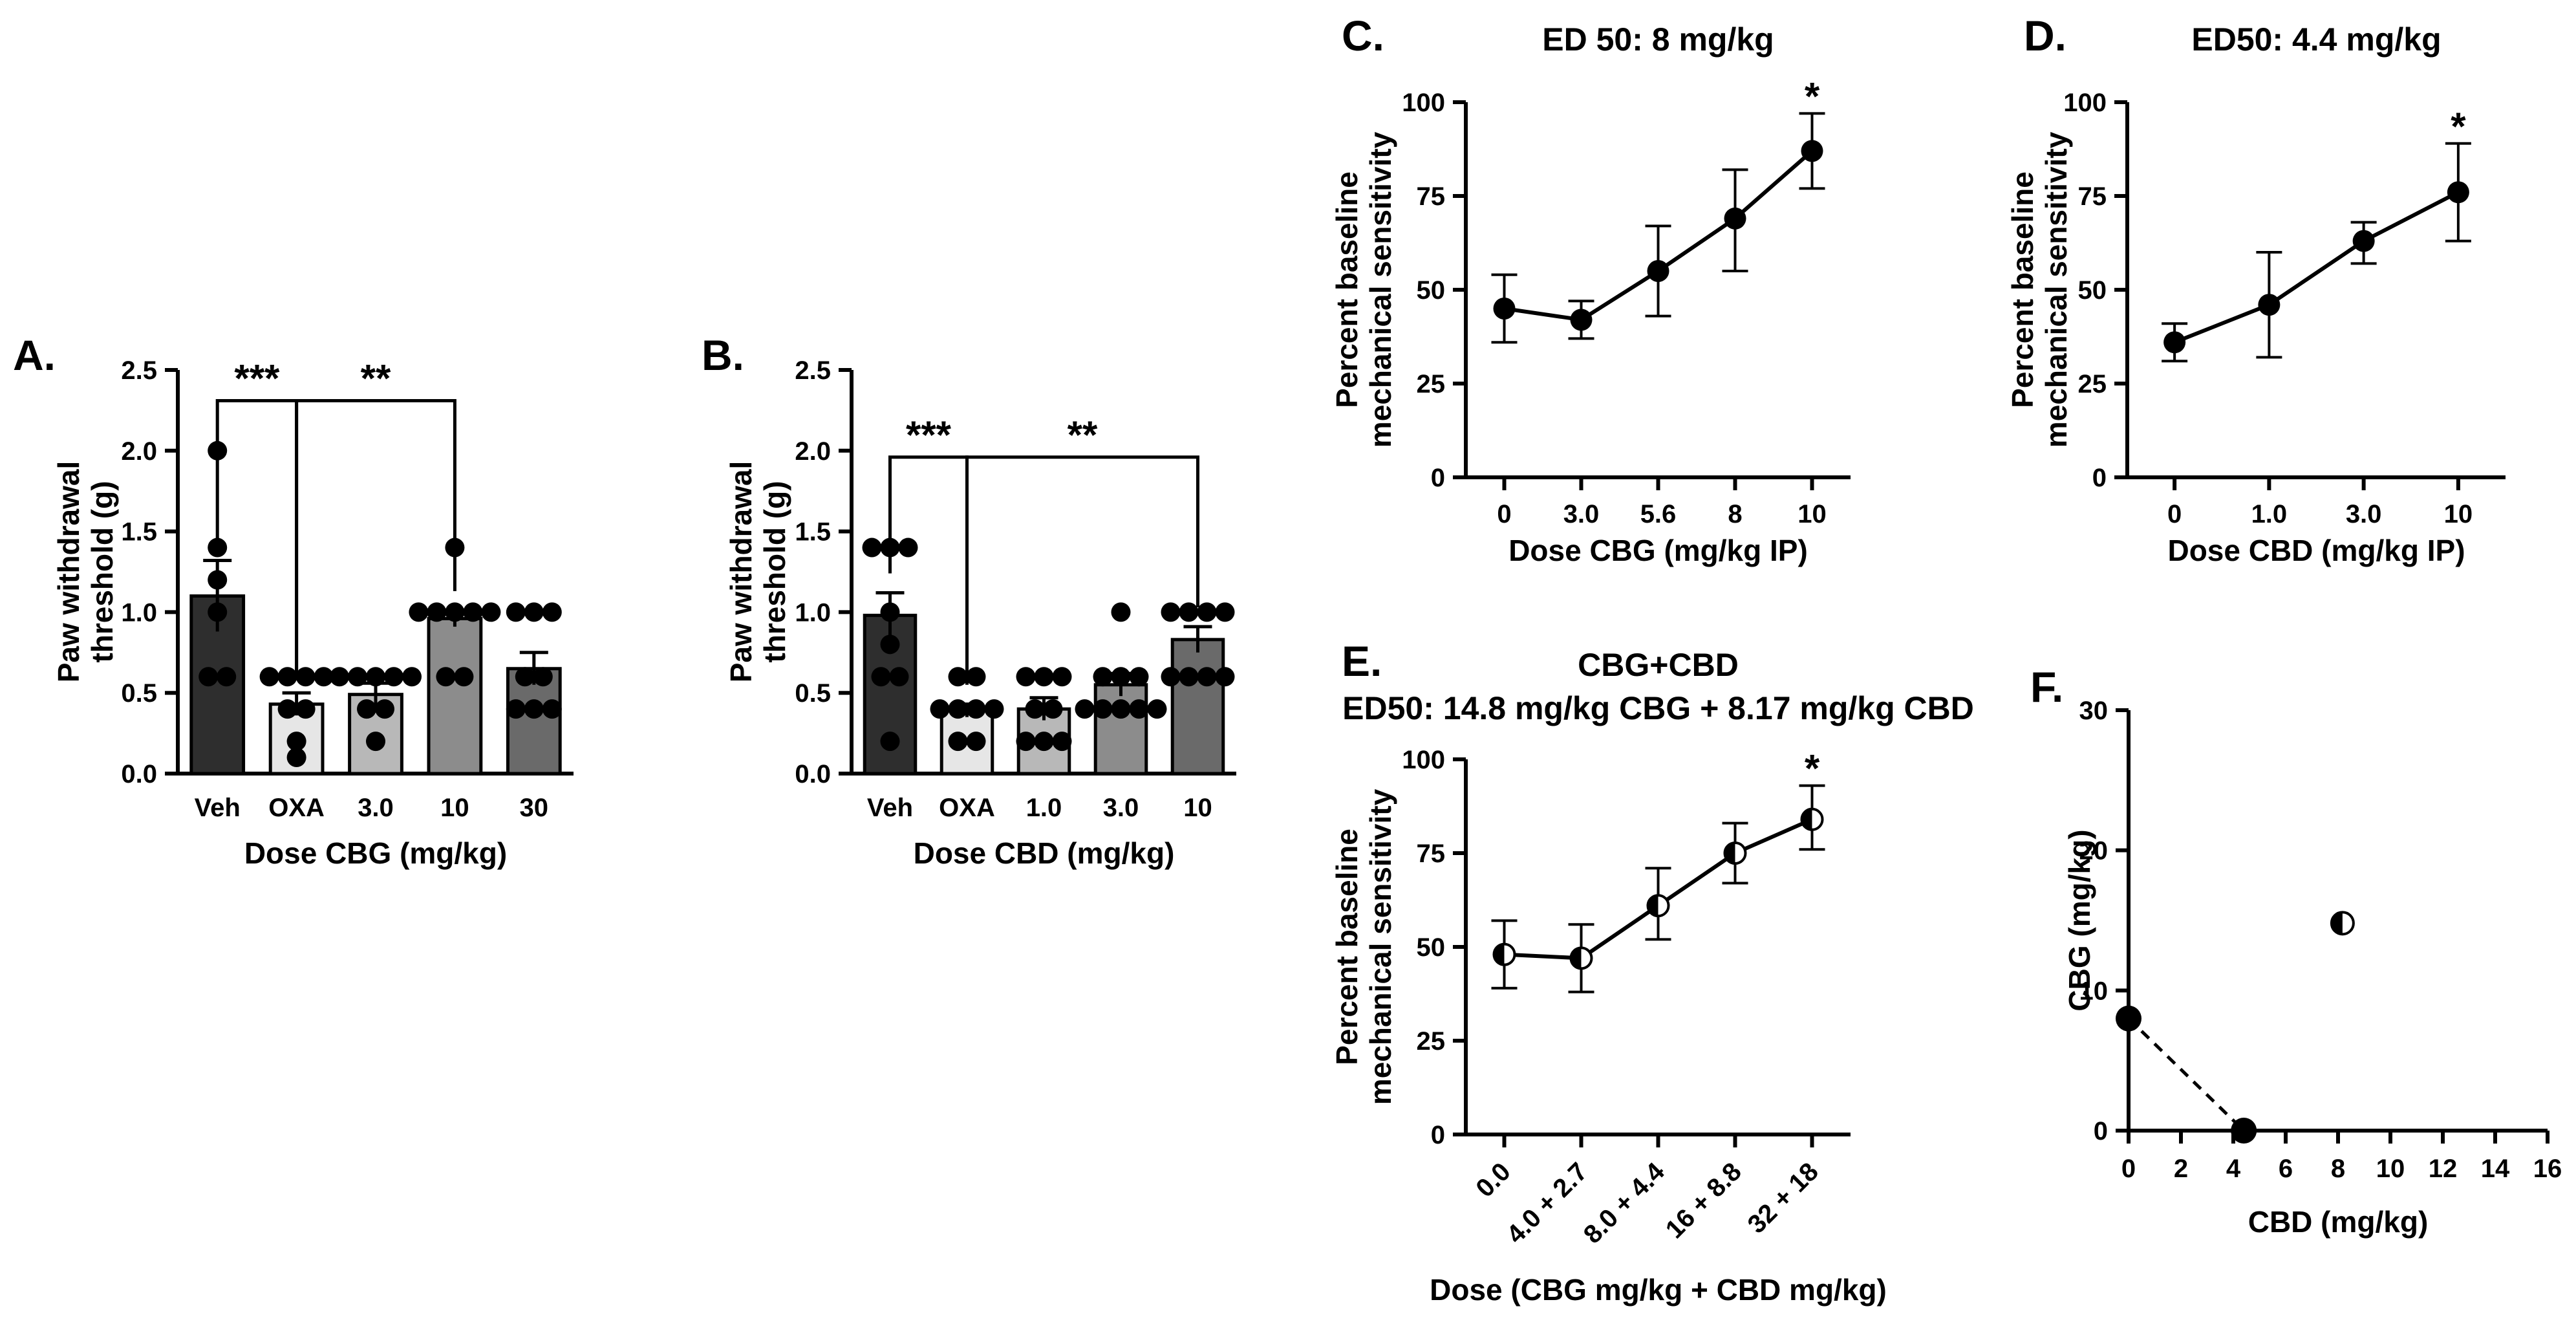 The width and height of the screenshot is (2576, 1324). What do you see at coordinates (2495, 1169) in the screenshot?
I see `x-tick-label: 14` at bounding box center [2495, 1169].